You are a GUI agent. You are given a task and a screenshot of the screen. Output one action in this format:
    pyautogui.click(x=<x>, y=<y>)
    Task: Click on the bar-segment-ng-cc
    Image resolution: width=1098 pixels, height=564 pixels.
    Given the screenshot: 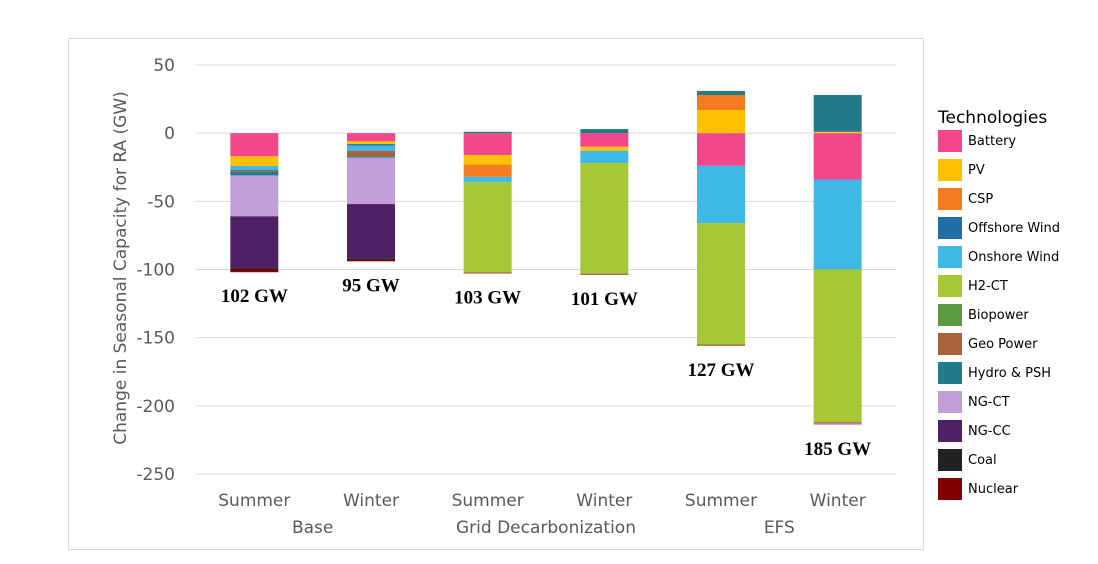 What is the action you would take?
    pyautogui.click(x=254, y=242)
    